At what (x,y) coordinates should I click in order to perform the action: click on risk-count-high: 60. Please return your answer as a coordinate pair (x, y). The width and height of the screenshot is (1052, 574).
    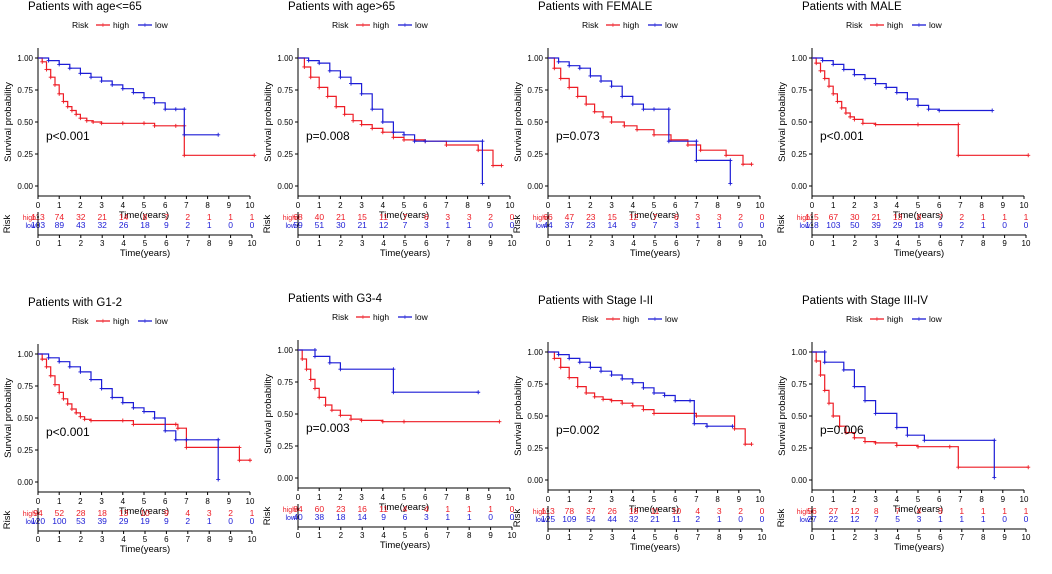
    Looking at the image, I should click on (320, 509).